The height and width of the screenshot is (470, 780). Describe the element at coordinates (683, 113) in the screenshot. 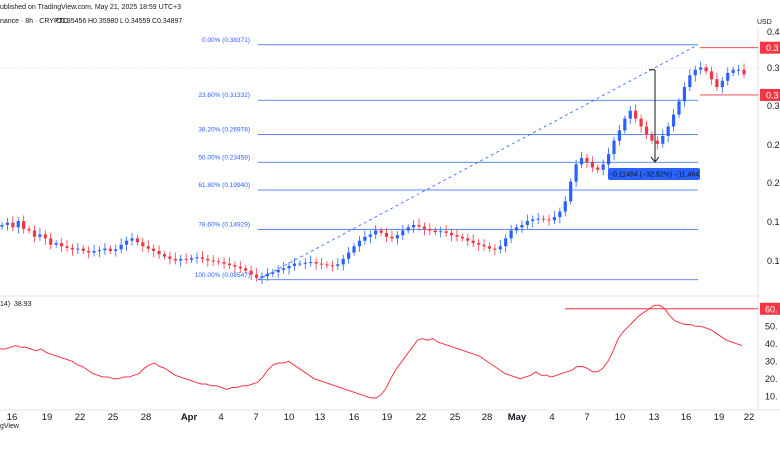

I see `annotations: −0.11484 (−32.92%) −11,464` at that location.